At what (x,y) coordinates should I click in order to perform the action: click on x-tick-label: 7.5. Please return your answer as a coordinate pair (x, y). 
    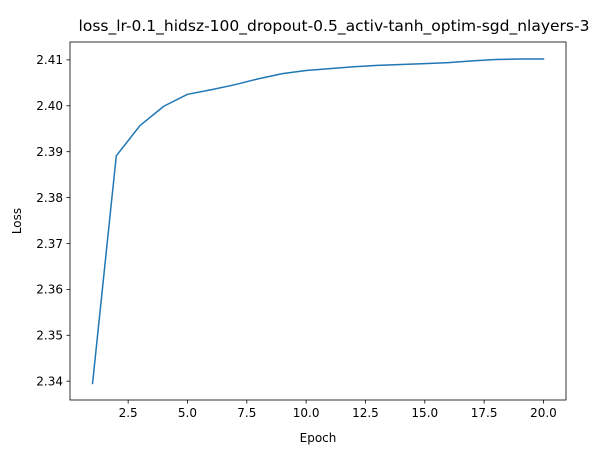
    Looking at the image, I should click on (246, 413).